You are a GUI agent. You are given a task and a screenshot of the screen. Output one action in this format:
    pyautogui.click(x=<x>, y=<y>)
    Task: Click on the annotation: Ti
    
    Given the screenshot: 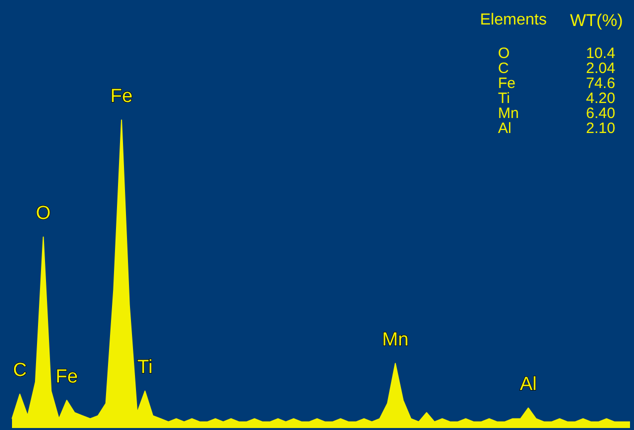 What is the action you would take?
    pyautogui.click(x=145, y=367)
    